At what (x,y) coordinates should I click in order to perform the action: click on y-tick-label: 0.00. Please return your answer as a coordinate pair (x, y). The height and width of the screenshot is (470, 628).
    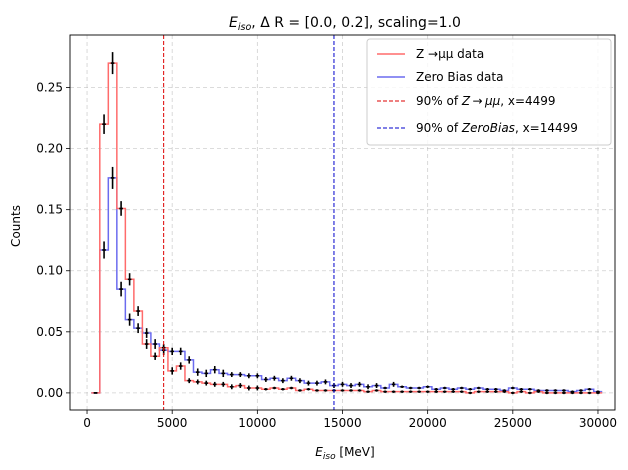
    Looking at the image, I should click on (49, 393).